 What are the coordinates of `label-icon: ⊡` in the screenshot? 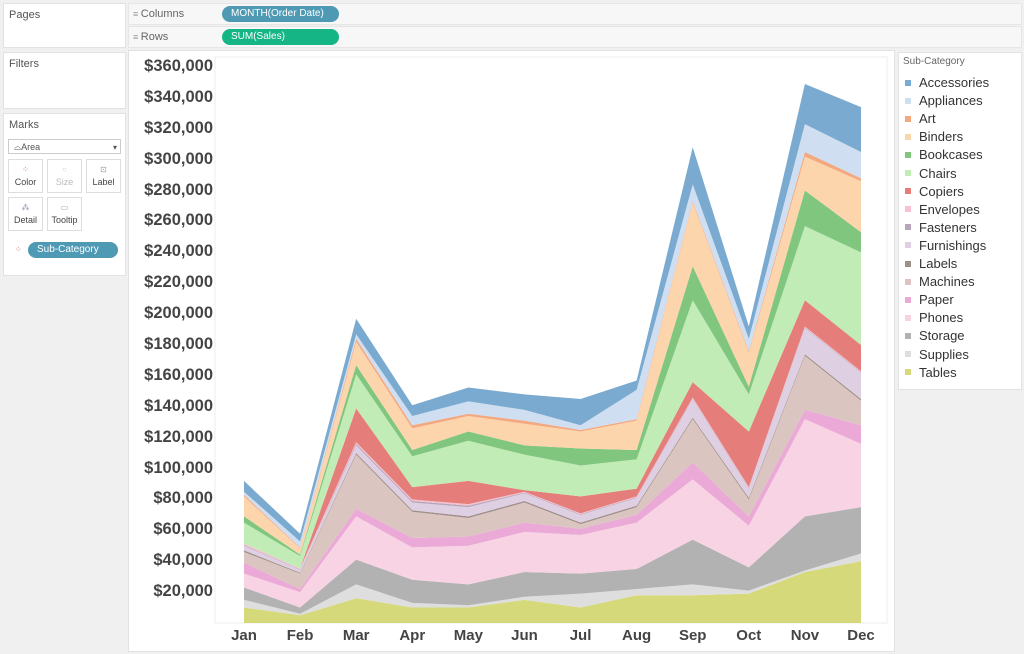 It's located at (103, 169).